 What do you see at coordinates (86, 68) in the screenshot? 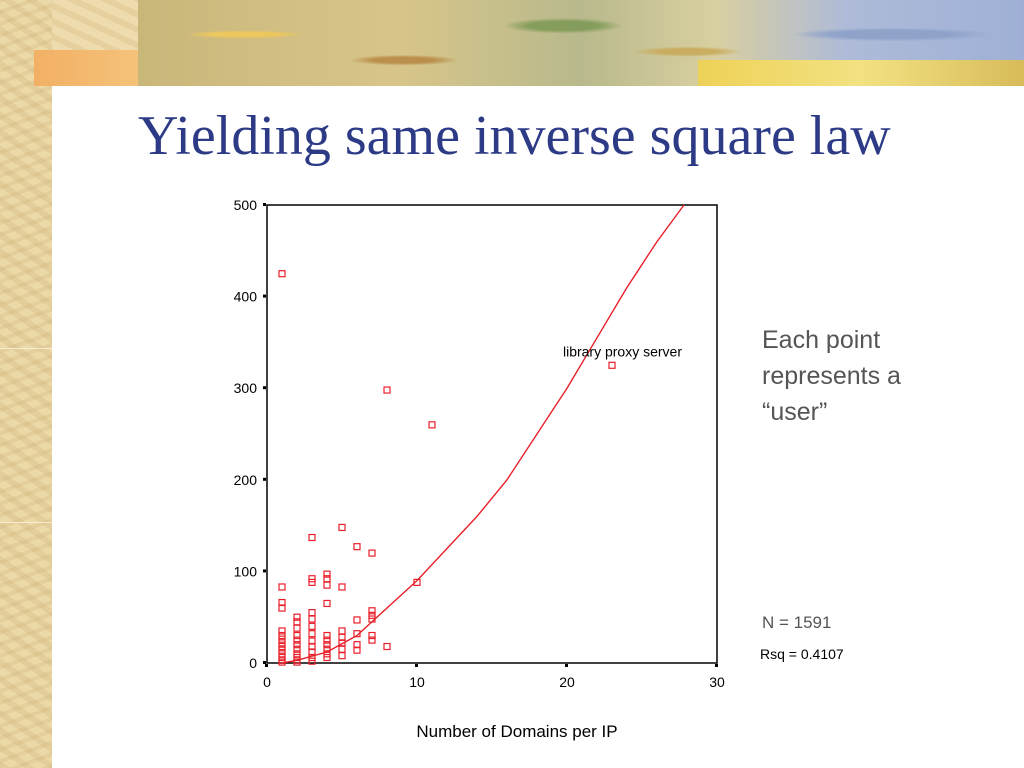
I see `banner-orange-block` at bounding box center [86, 68].